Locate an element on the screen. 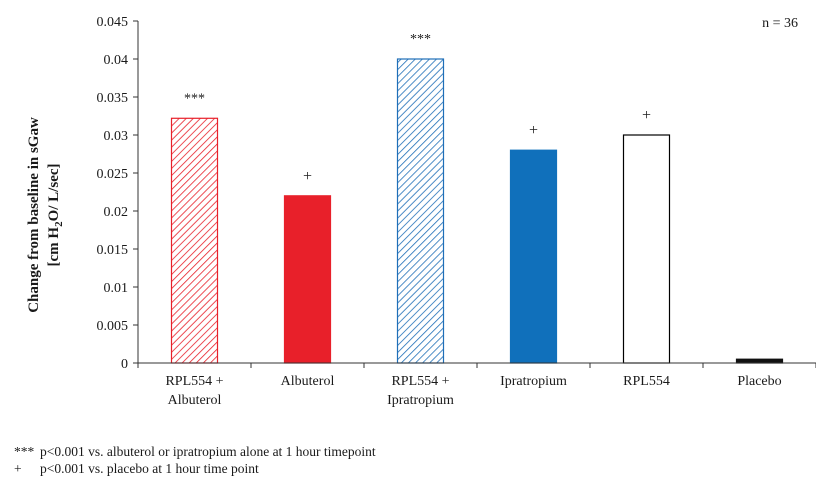  y-tick-label: 0.01 is located at coordinates (116, 288).